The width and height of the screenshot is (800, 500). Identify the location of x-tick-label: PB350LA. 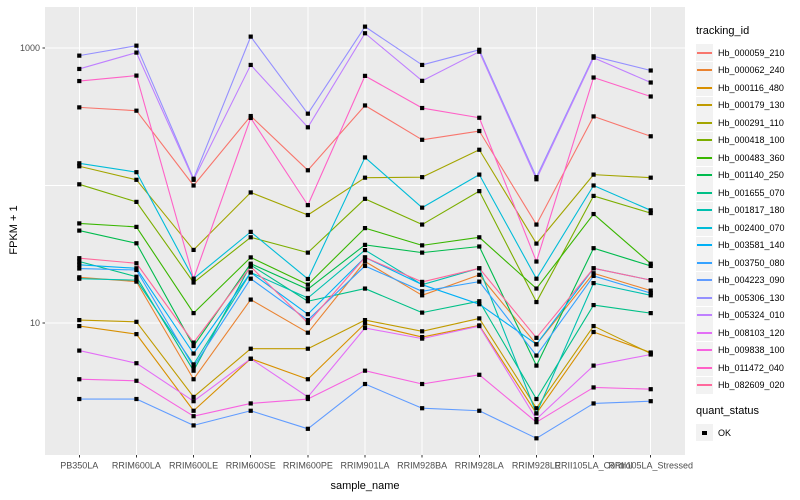
(79, 466).